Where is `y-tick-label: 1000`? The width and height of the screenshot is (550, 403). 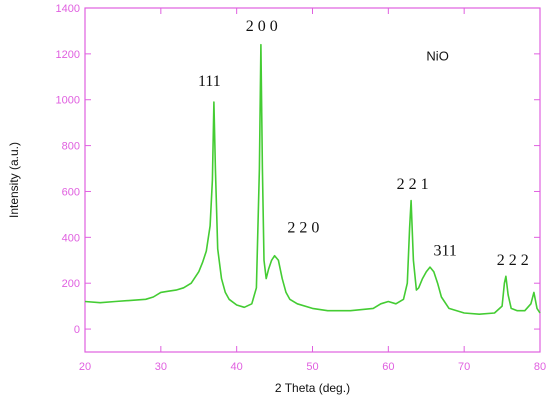 y-tick-label: 1000 is located at coordinates (68, 101).